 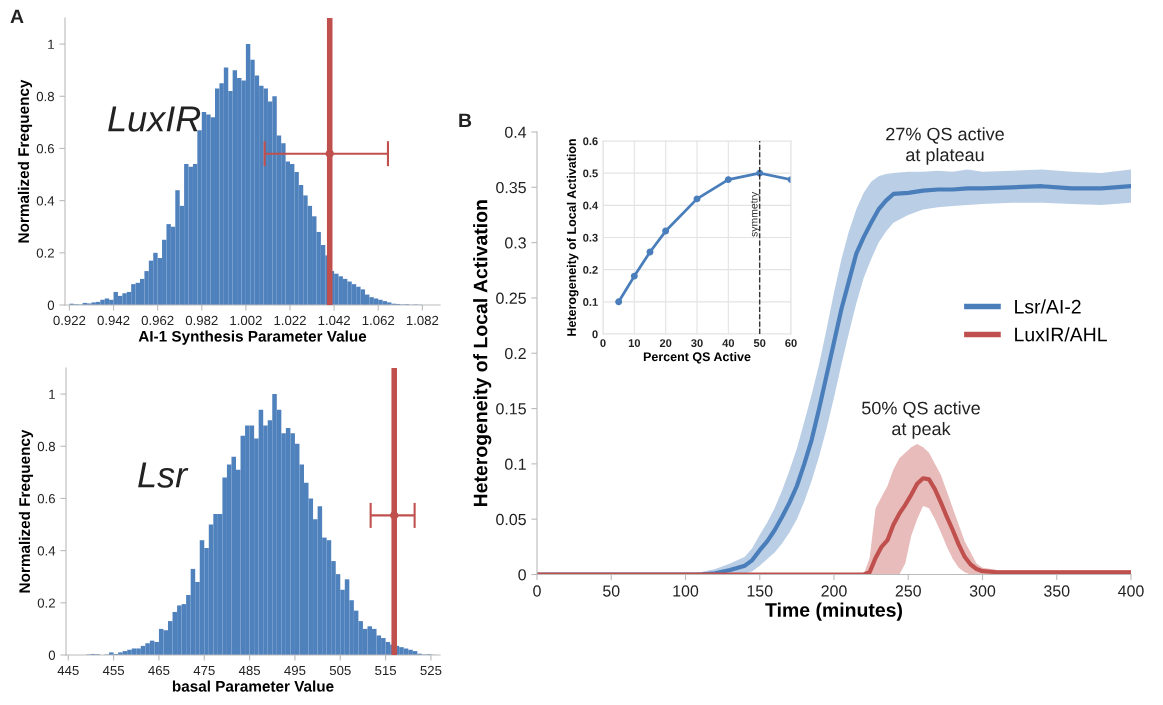 What do you see at coordinates (201, 320) in the screenshot?
I see `x-tick-label: 0.982` at bounding box center [201, 320].